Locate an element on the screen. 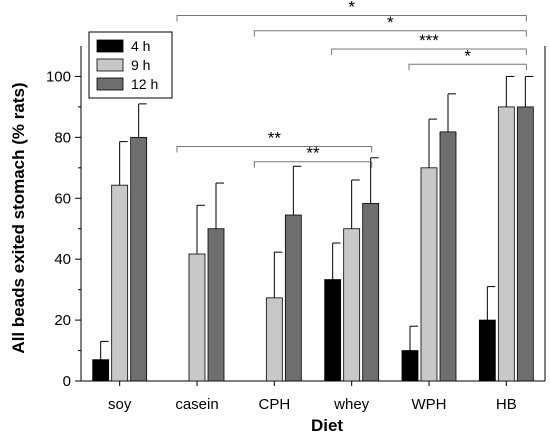 Image resolution: width=550 pixels, height=440 pixels. legend-label: 4 h is located at coordinates (140, 46).